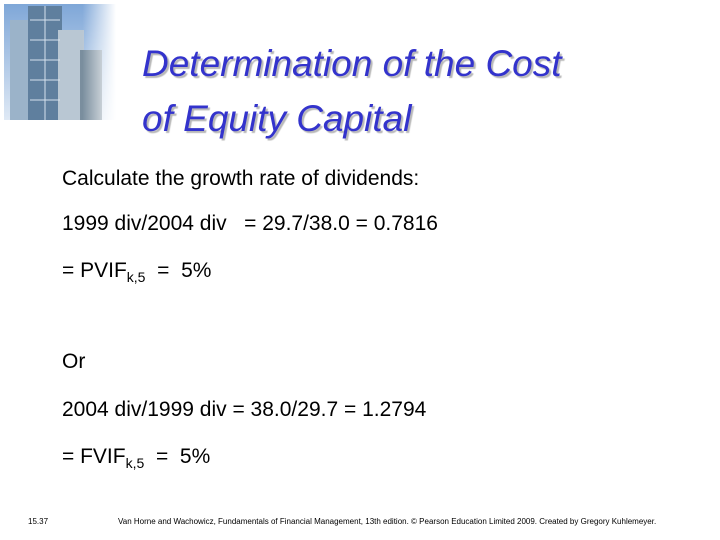 The width and height of the screenshot is (720, 540). Describe the element at coordinates (277, 118) in the screenshot. I see `title-line: of Equity Capital` at that location.